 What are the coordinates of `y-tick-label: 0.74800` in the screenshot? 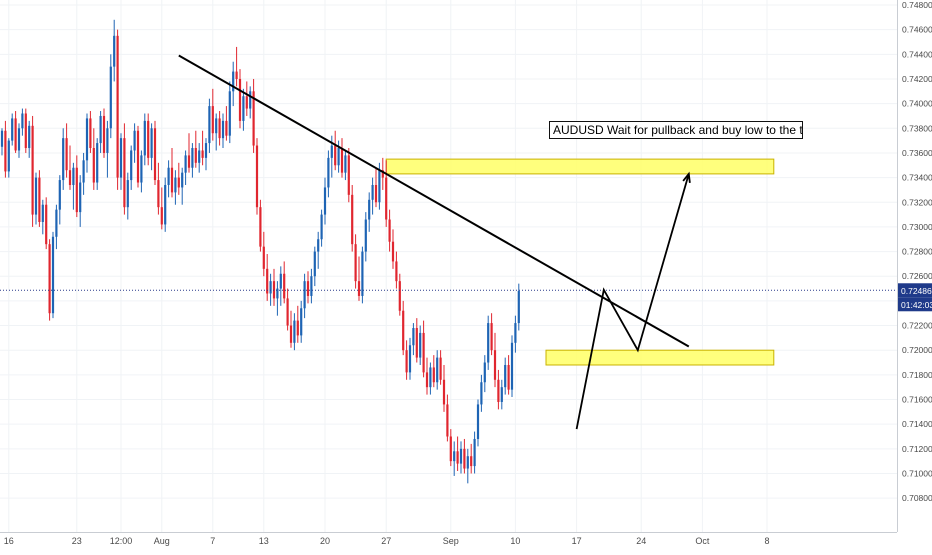 It's located at (917, 5).